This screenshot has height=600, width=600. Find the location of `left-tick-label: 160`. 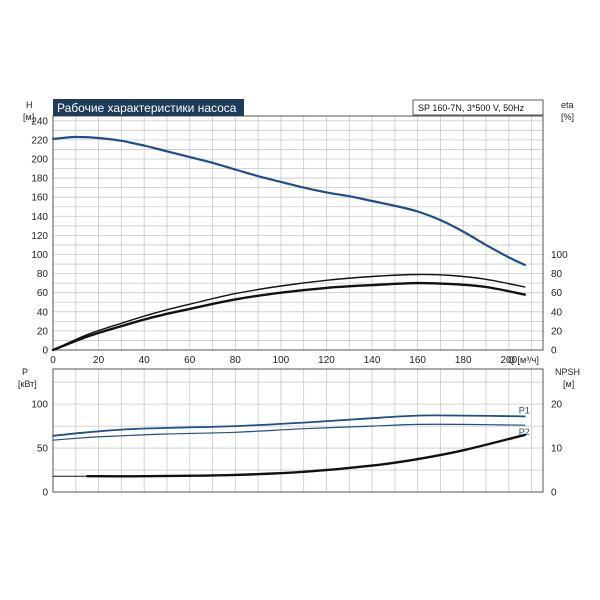

left-tick-label: 160 is located at coordinates (39, 198).